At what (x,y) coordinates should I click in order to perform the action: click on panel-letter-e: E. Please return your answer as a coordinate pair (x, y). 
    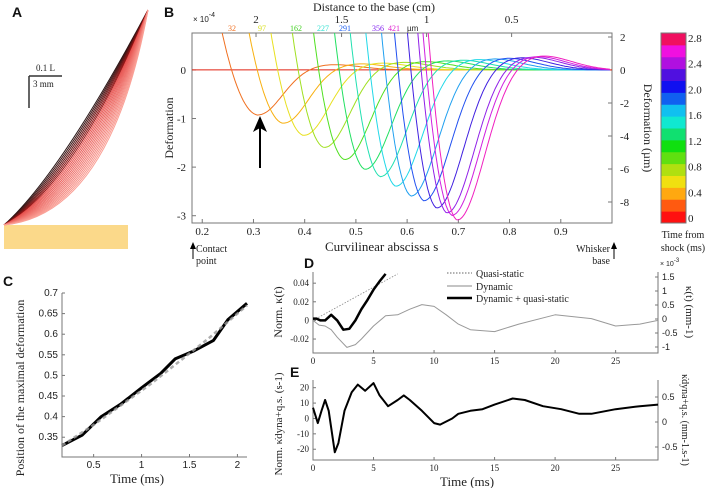
    Looking at the image, I should click on (294, 372).